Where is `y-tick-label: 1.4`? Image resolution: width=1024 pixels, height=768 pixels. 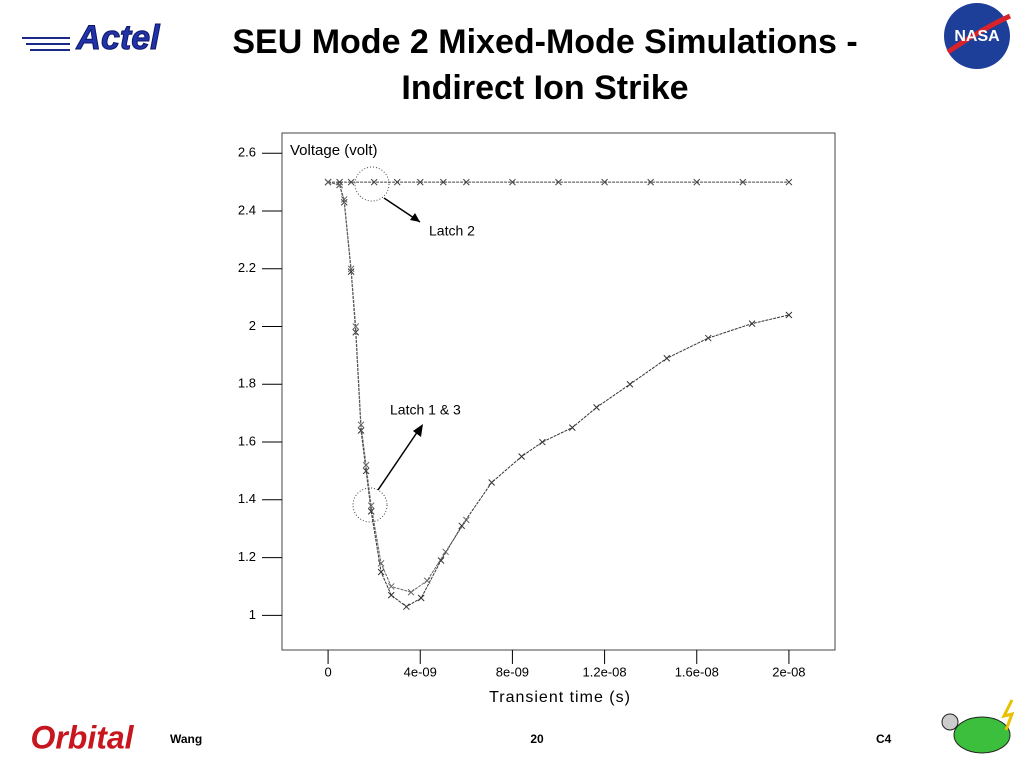 y-tick-label: 1.4 is located at coordinates (247, 498).